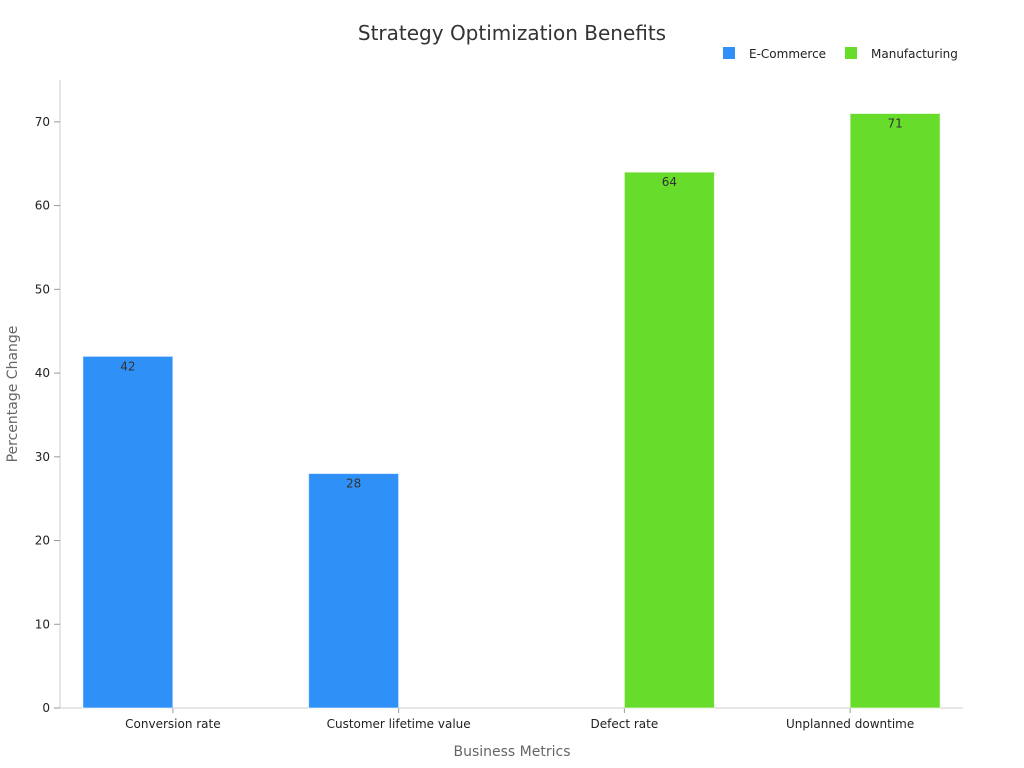  Describe the element at coordinates (353, 484) in the screenshot. I see `data-label-customer-lifetime-value: 28` at that location.